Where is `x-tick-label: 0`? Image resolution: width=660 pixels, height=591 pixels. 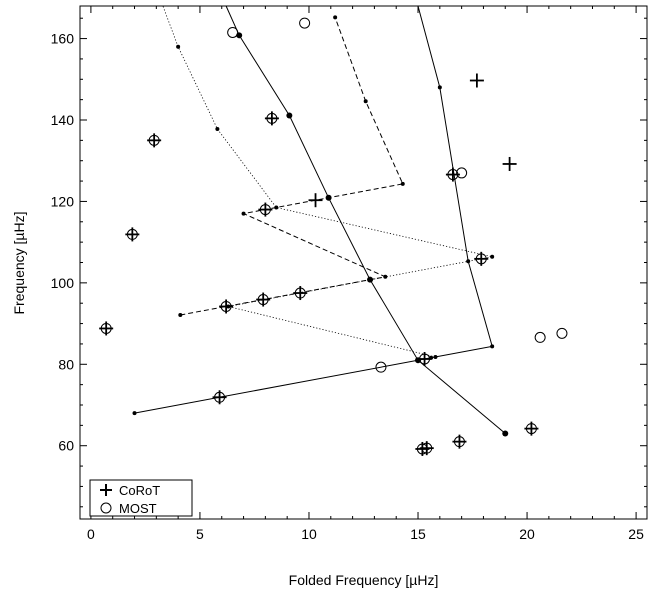 x-tick-label: 0 is located at coordinates (91, 534).